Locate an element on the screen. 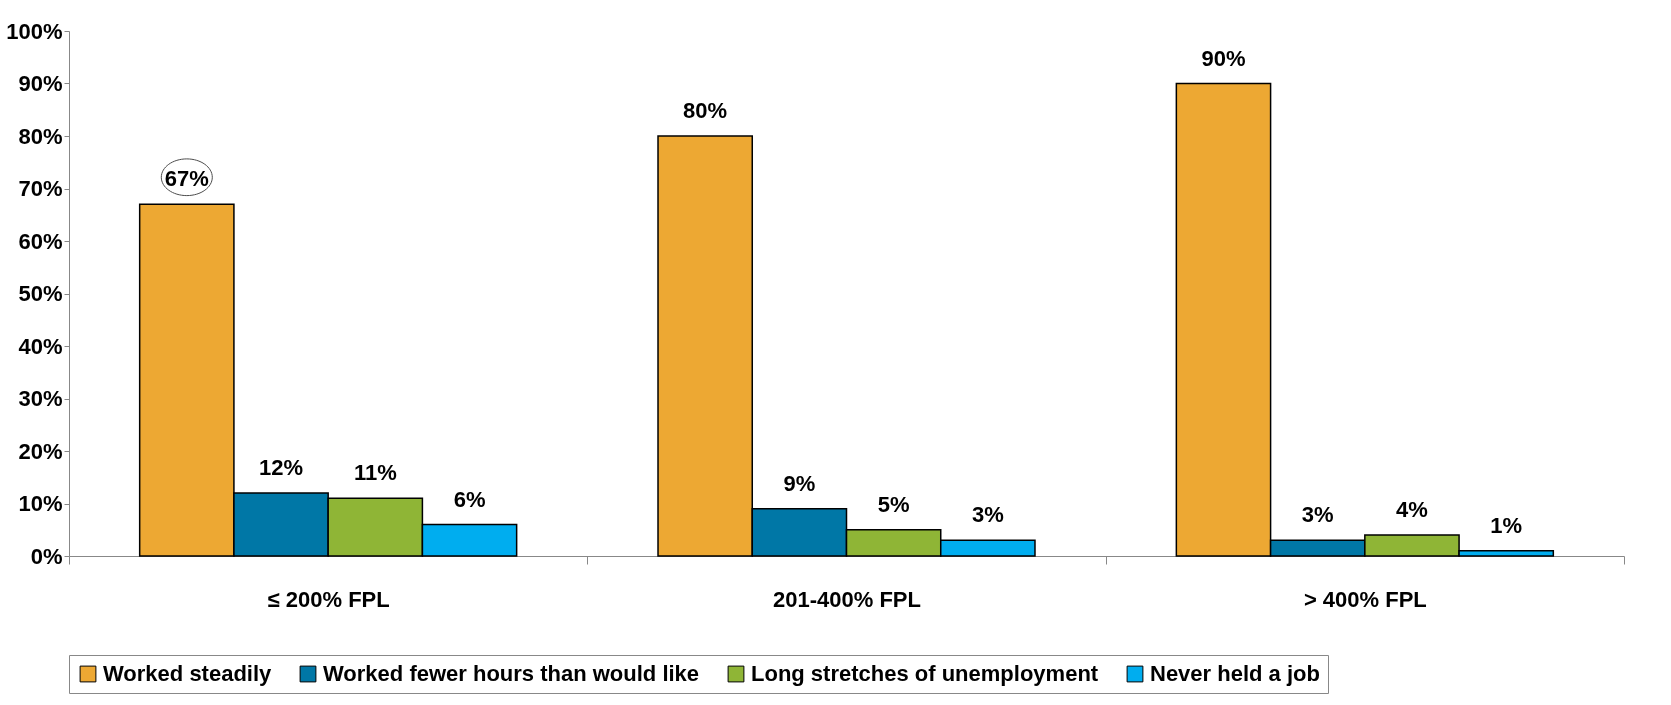 The image size is (1671, 705). legend-label: Never held a job is located at coordinates (1235, 673).